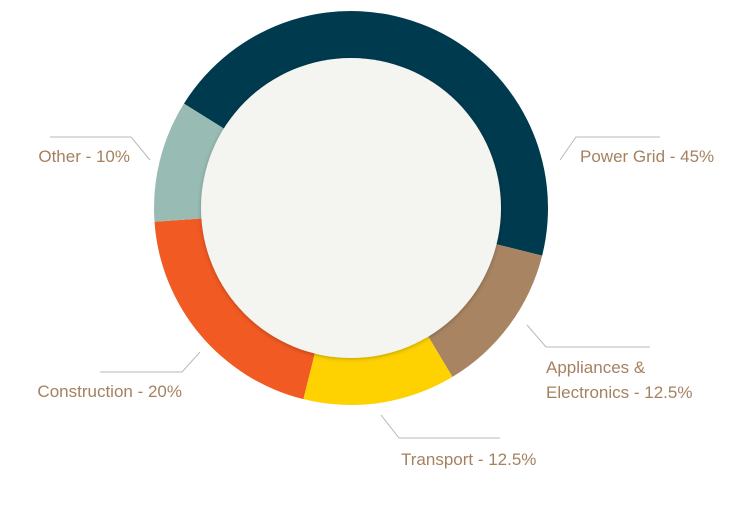 This screenshot has height=526, width=739. I want to click on data-label: Power Grid - 45%, so click(647, 156).